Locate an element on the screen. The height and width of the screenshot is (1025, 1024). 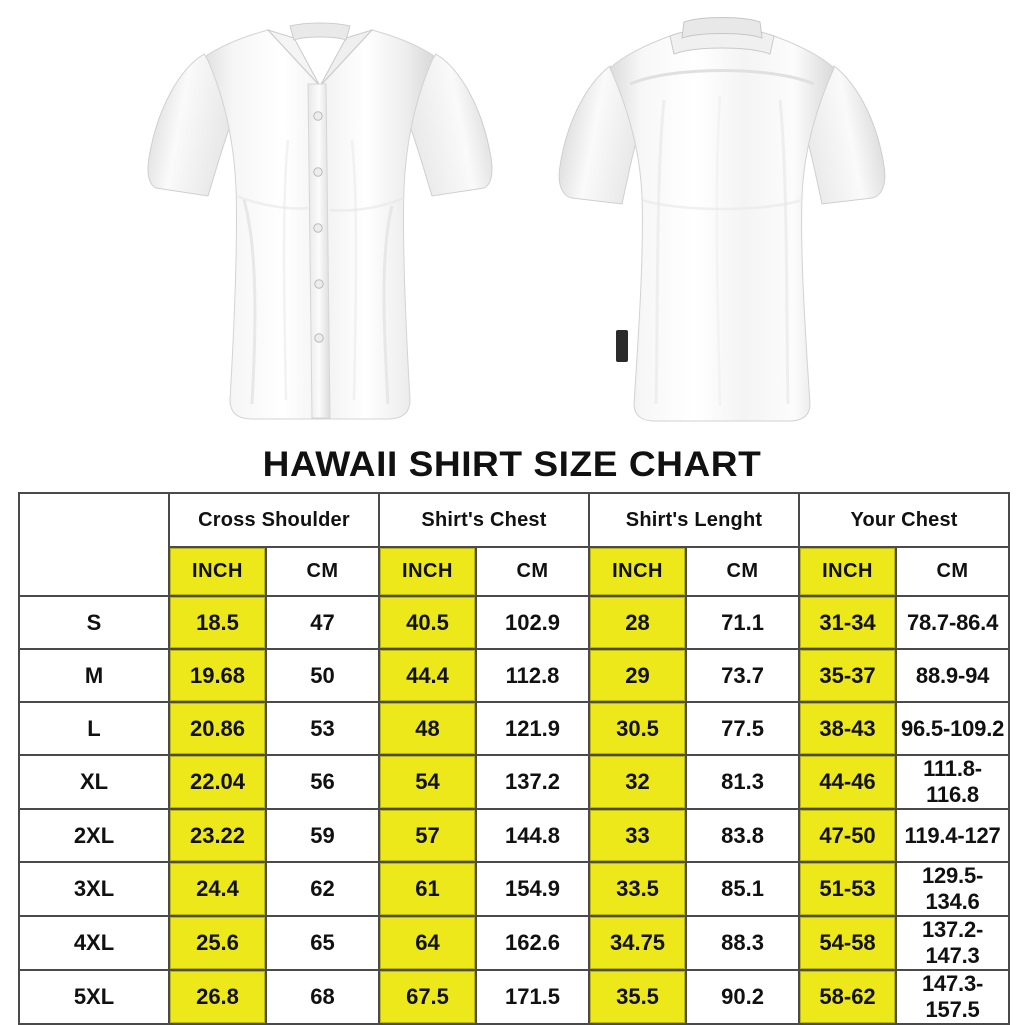
cell-cross-shoulder-inch: 20.86 is located at coordinates (217, 728).